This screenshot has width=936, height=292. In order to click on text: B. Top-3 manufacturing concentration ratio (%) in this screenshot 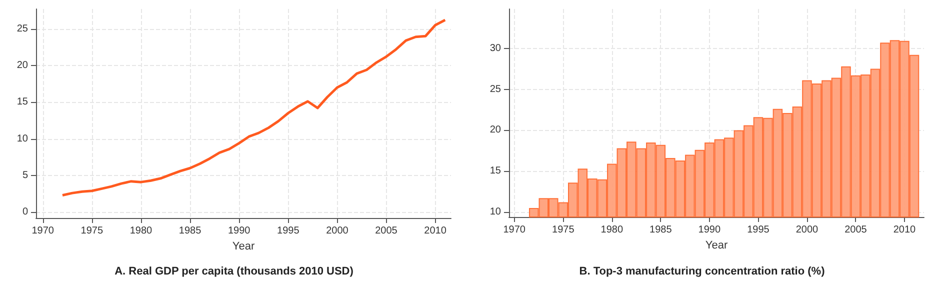, I will do `click(702, 272)`.